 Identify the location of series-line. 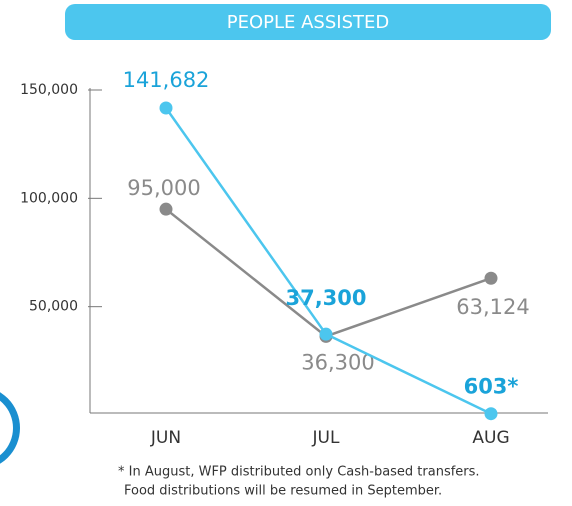
(328, 273).